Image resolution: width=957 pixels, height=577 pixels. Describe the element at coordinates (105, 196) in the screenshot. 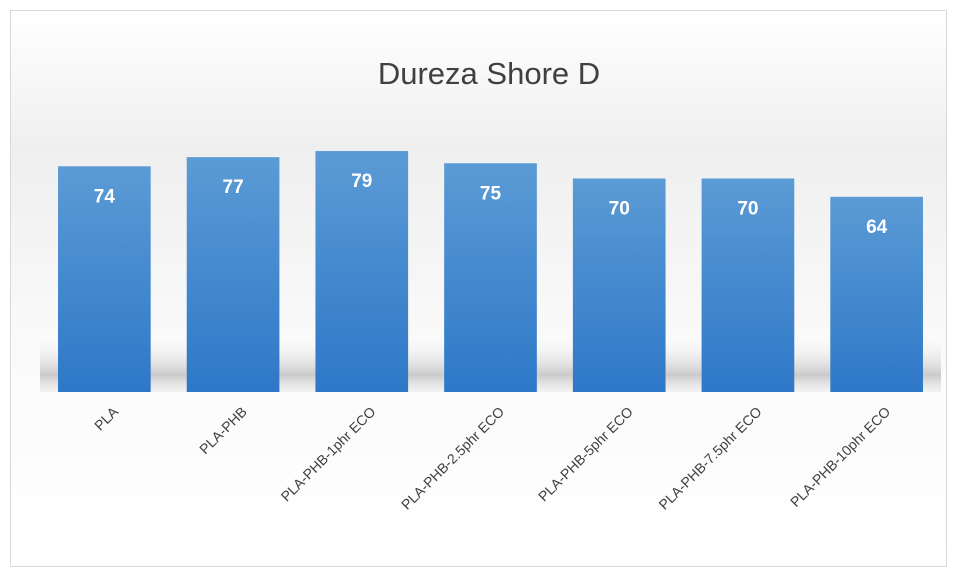

I see `data-label: 74` at that location.